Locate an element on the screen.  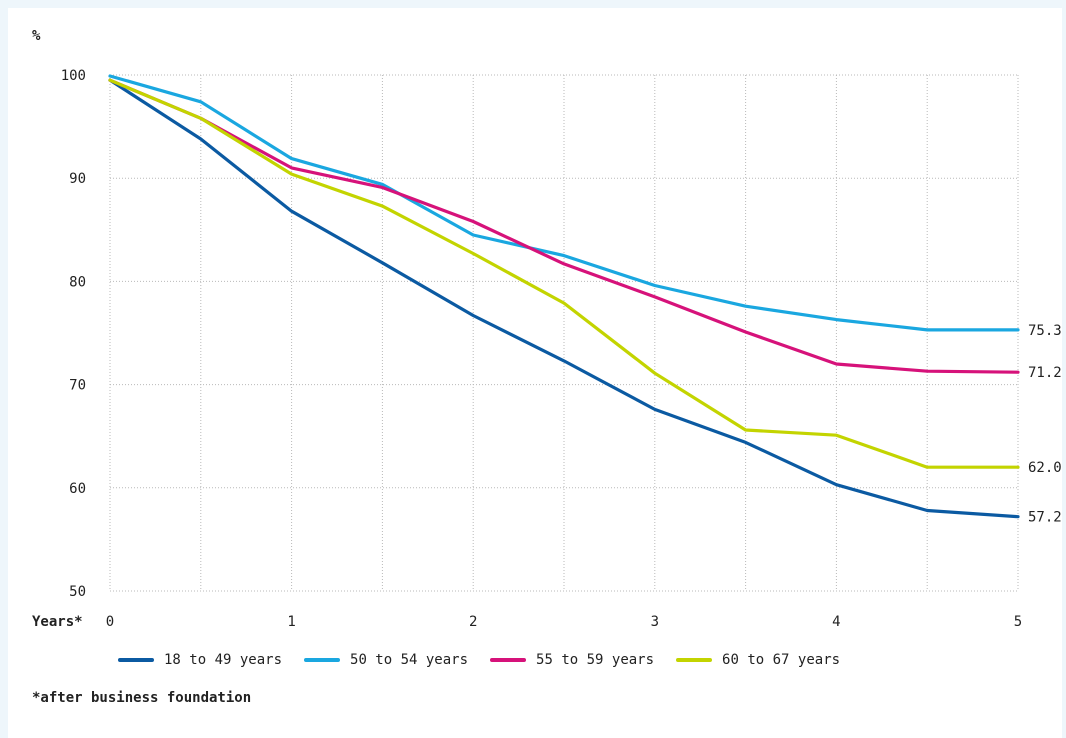
x-axis-label: Years* is located at coordinates (57, 622).